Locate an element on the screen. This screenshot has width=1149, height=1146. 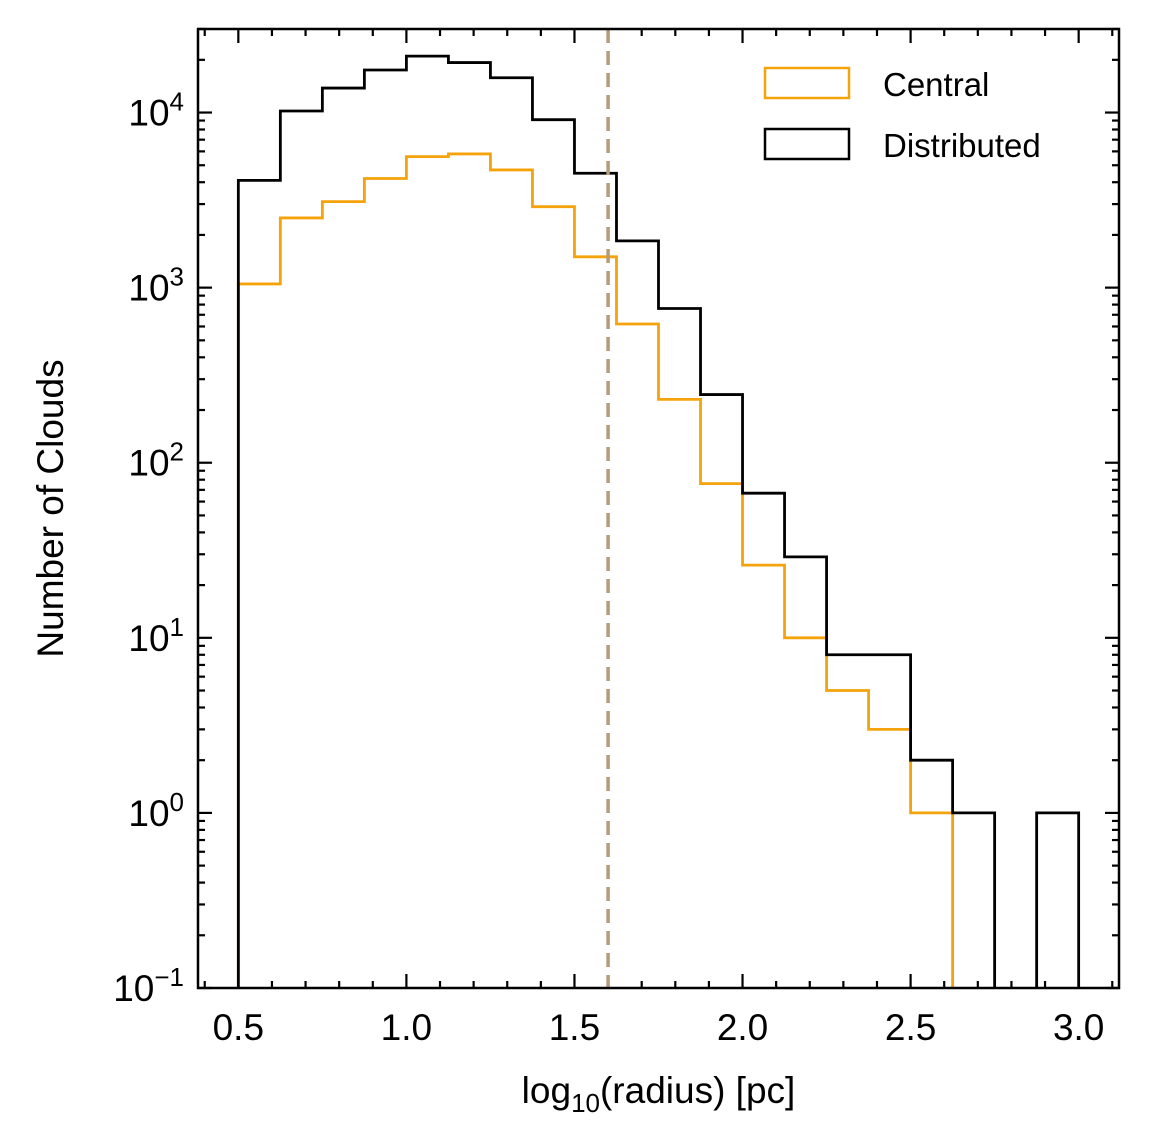
legend-swatch-central is located at coordinates (807, 83).